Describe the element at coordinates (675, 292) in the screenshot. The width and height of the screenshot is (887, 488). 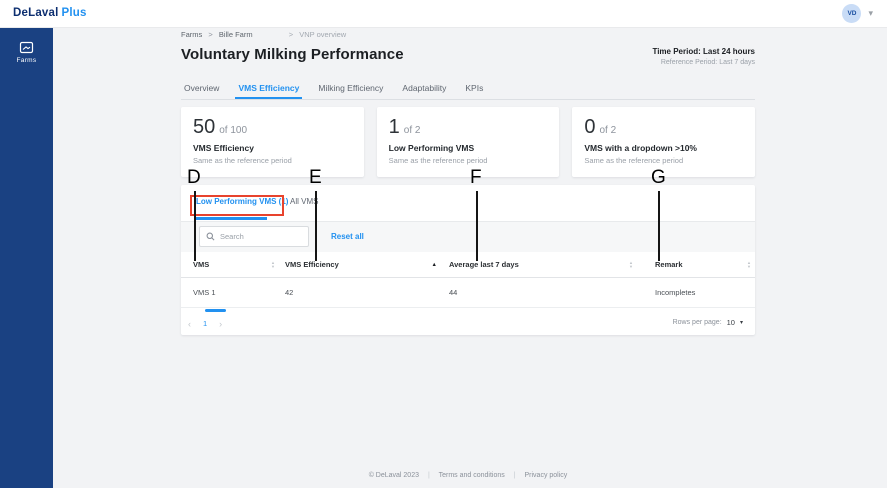
I see `cell-remark: Incompletes` at that location.